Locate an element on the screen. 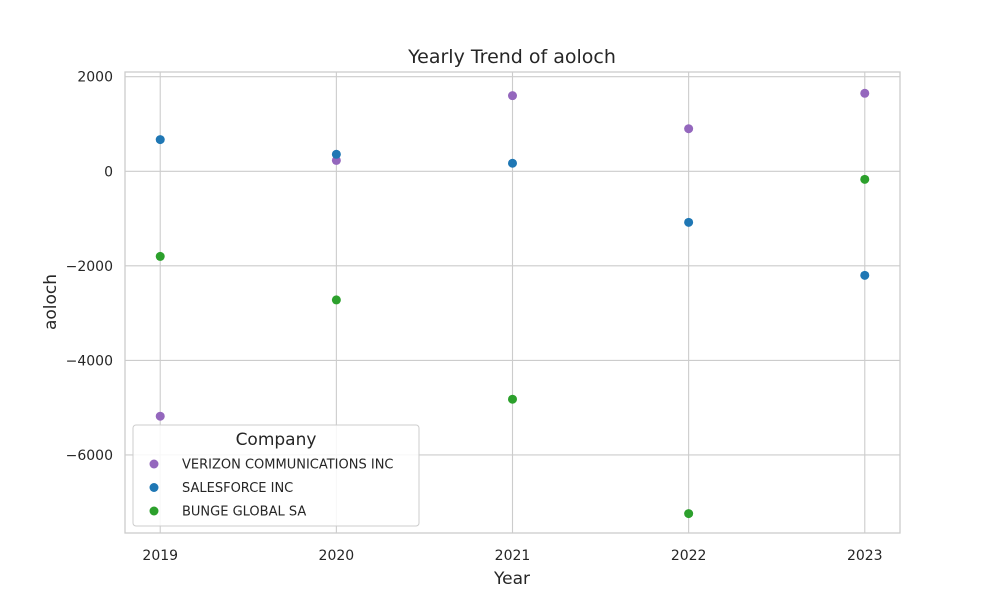 The height and width of the screenshot is (600, 1000). x-tick-label: 2023 is located at coordinates (865, 556).